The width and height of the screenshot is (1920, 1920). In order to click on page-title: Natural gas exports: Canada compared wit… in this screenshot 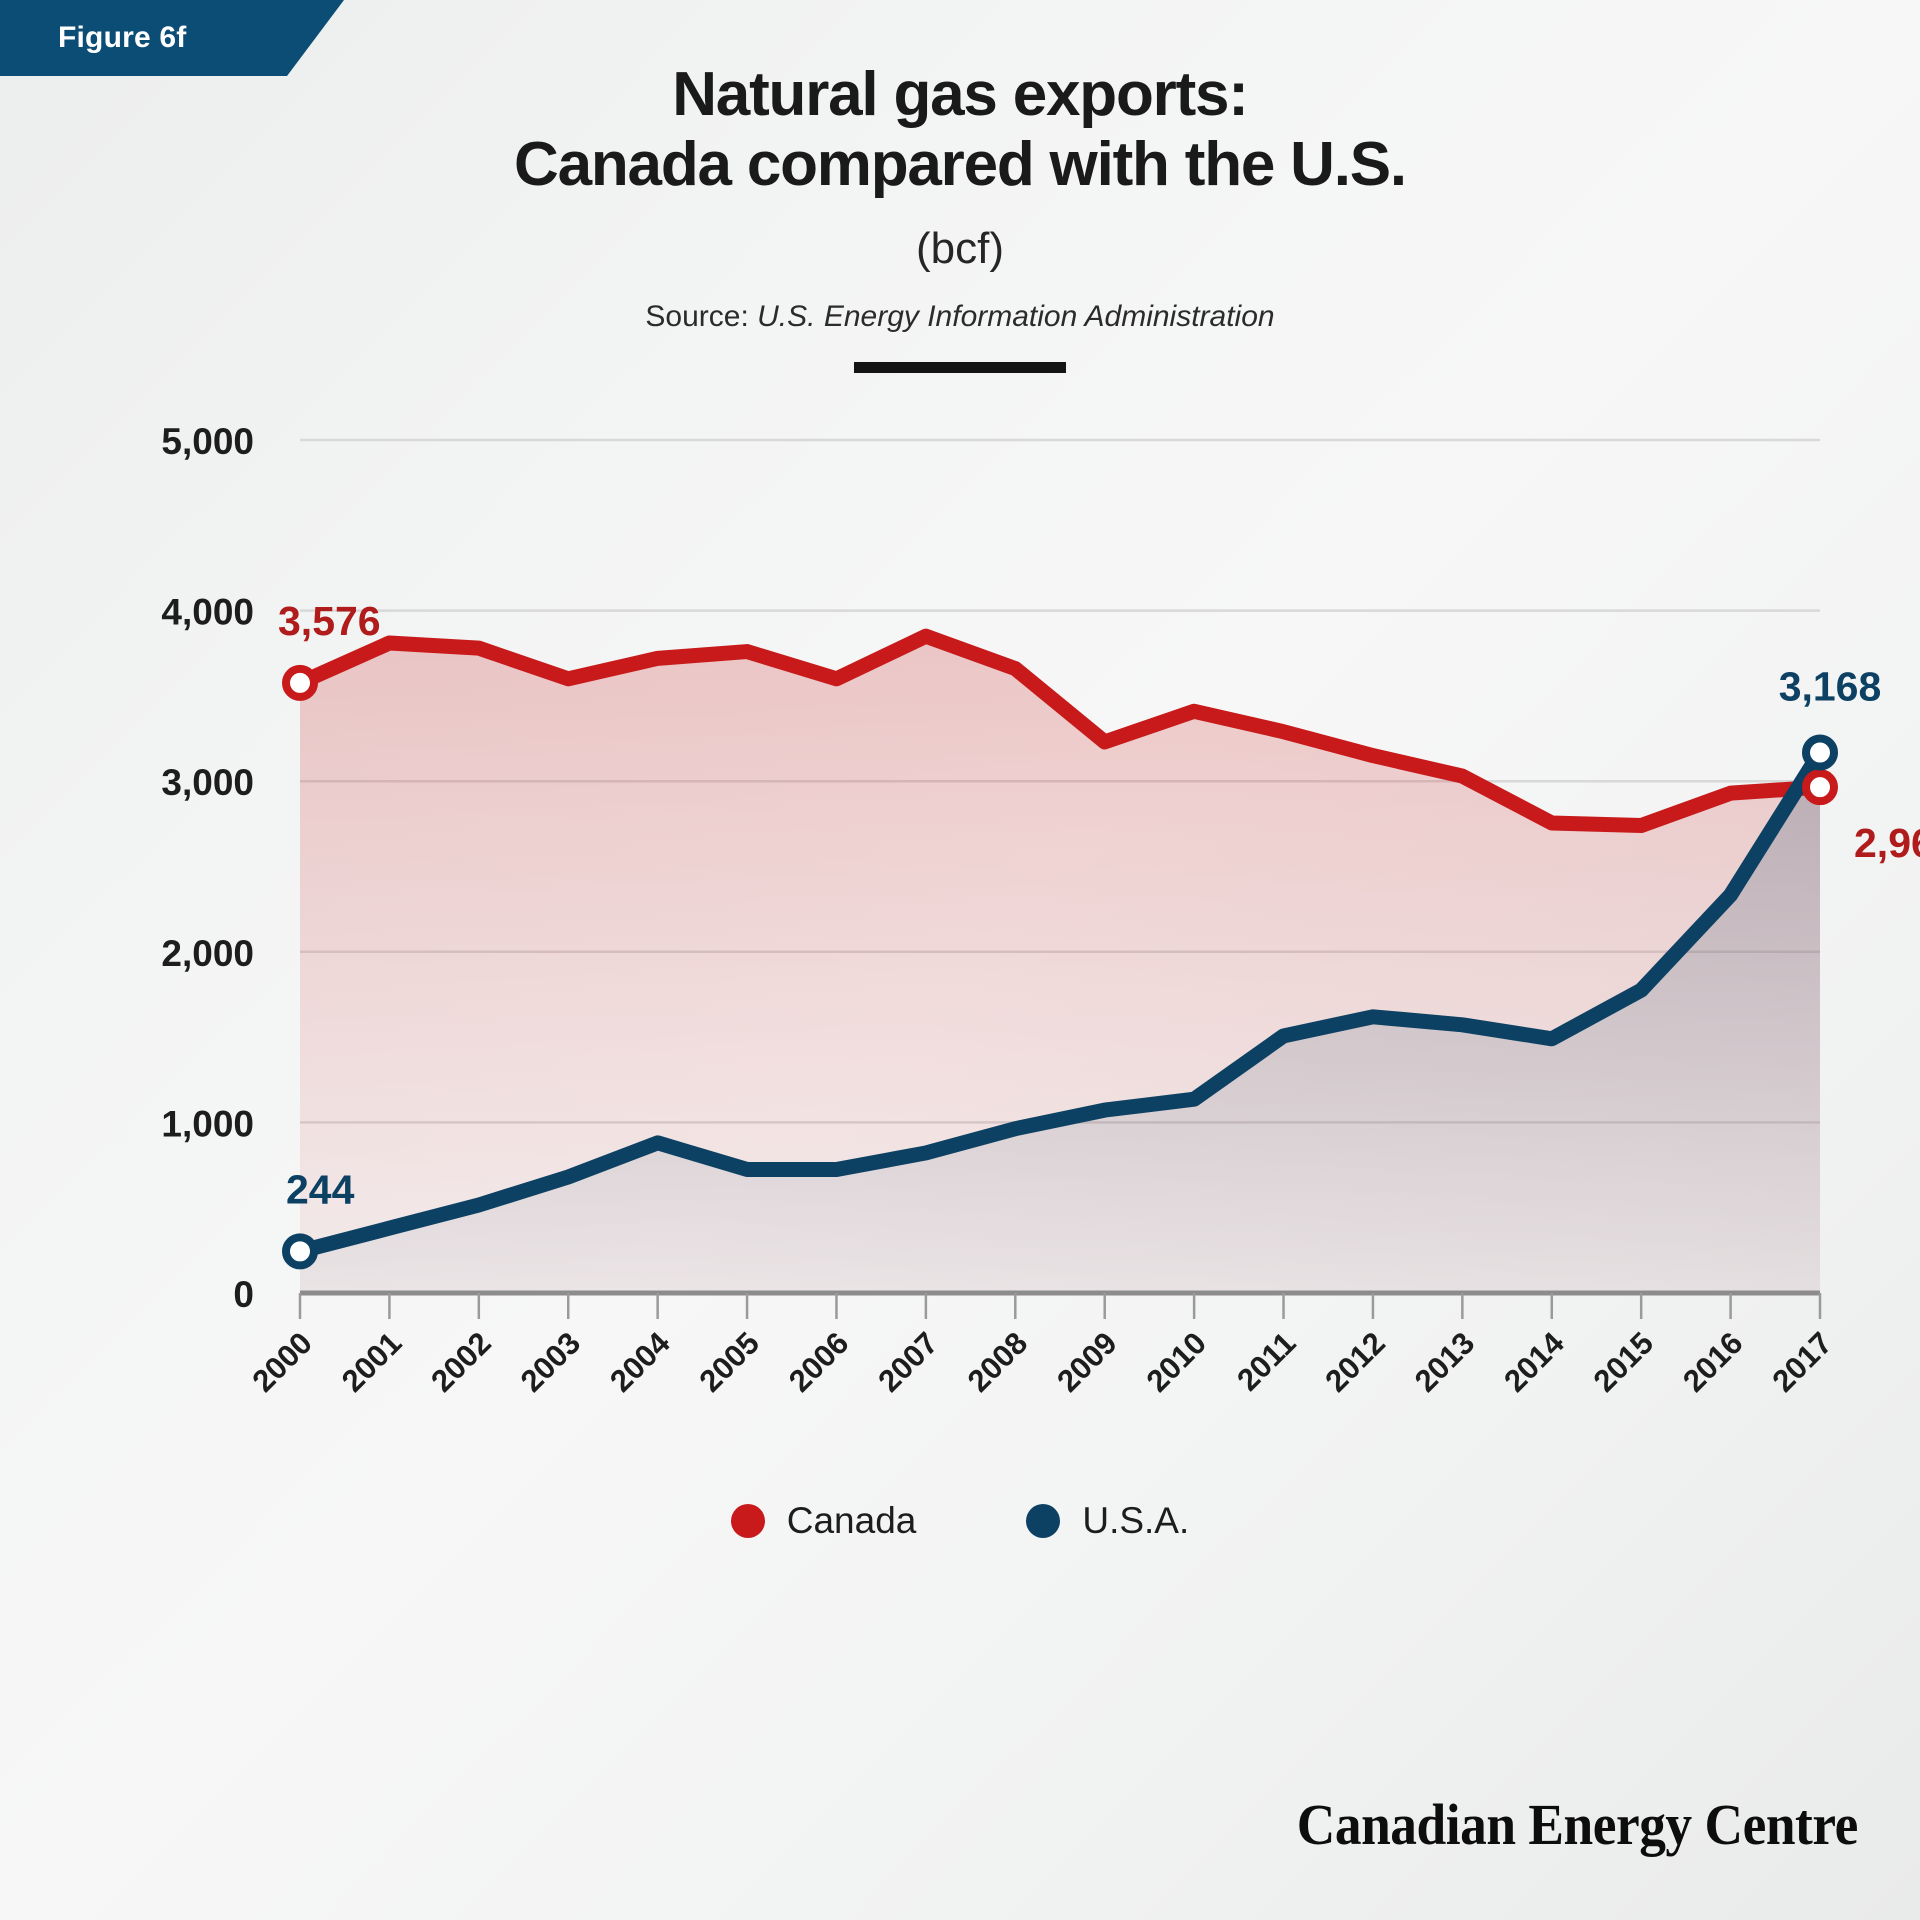, I will do `click(960, 130)`.